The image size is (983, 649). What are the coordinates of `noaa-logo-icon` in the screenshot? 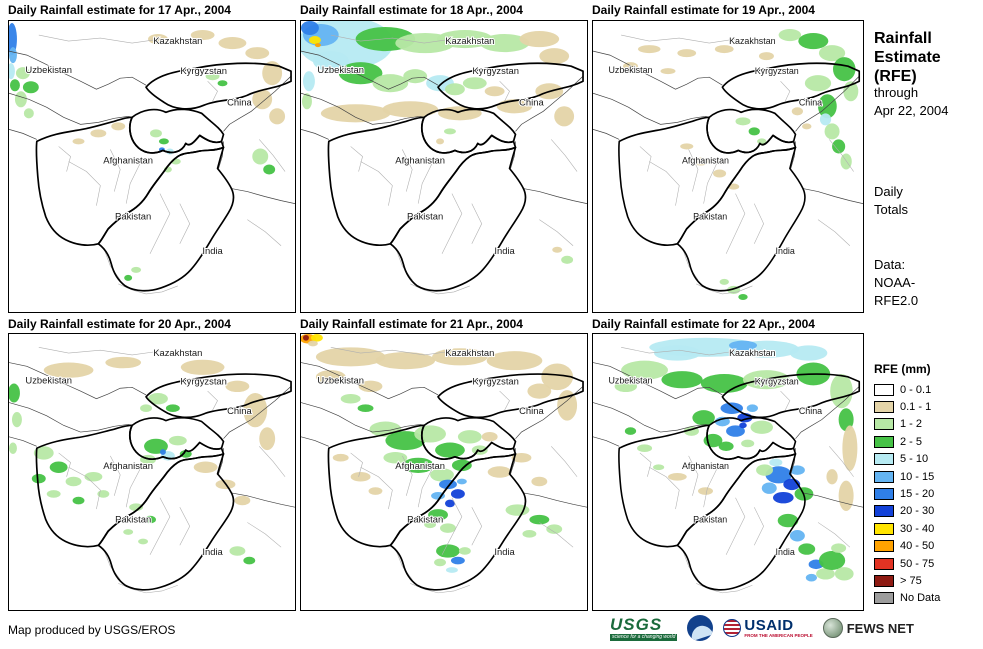 It's located at (700, 628).